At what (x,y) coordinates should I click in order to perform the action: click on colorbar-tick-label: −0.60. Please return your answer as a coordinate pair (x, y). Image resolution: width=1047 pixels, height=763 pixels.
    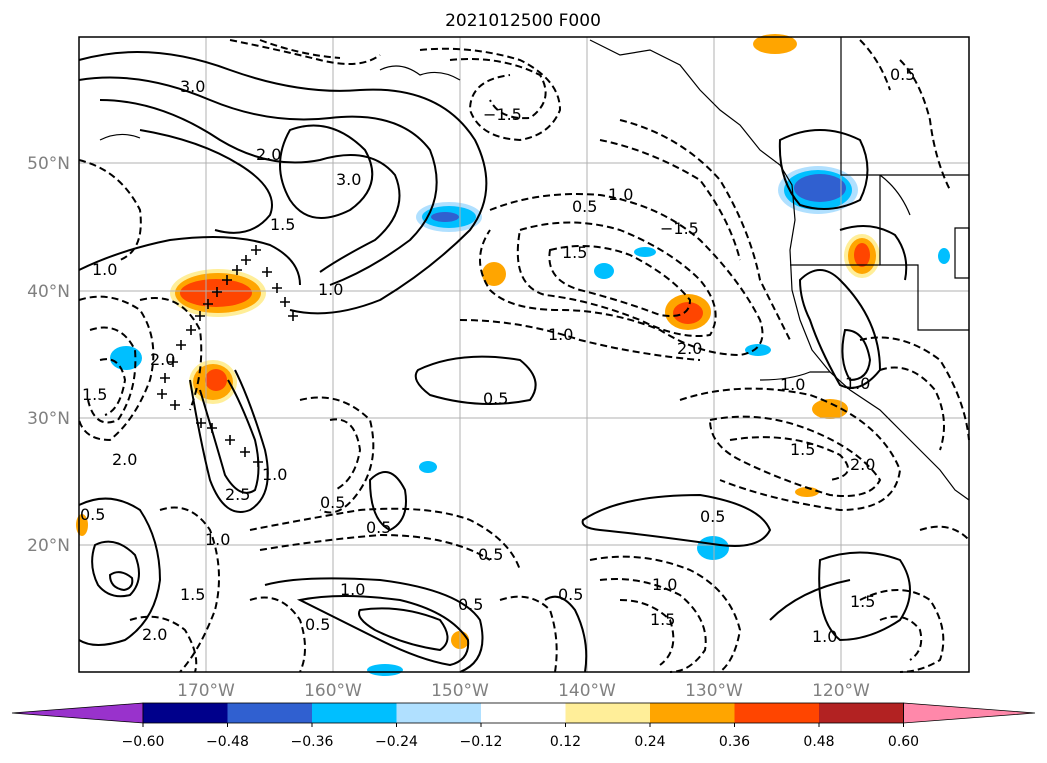
    Looking at the image, I should click on (143, 742).